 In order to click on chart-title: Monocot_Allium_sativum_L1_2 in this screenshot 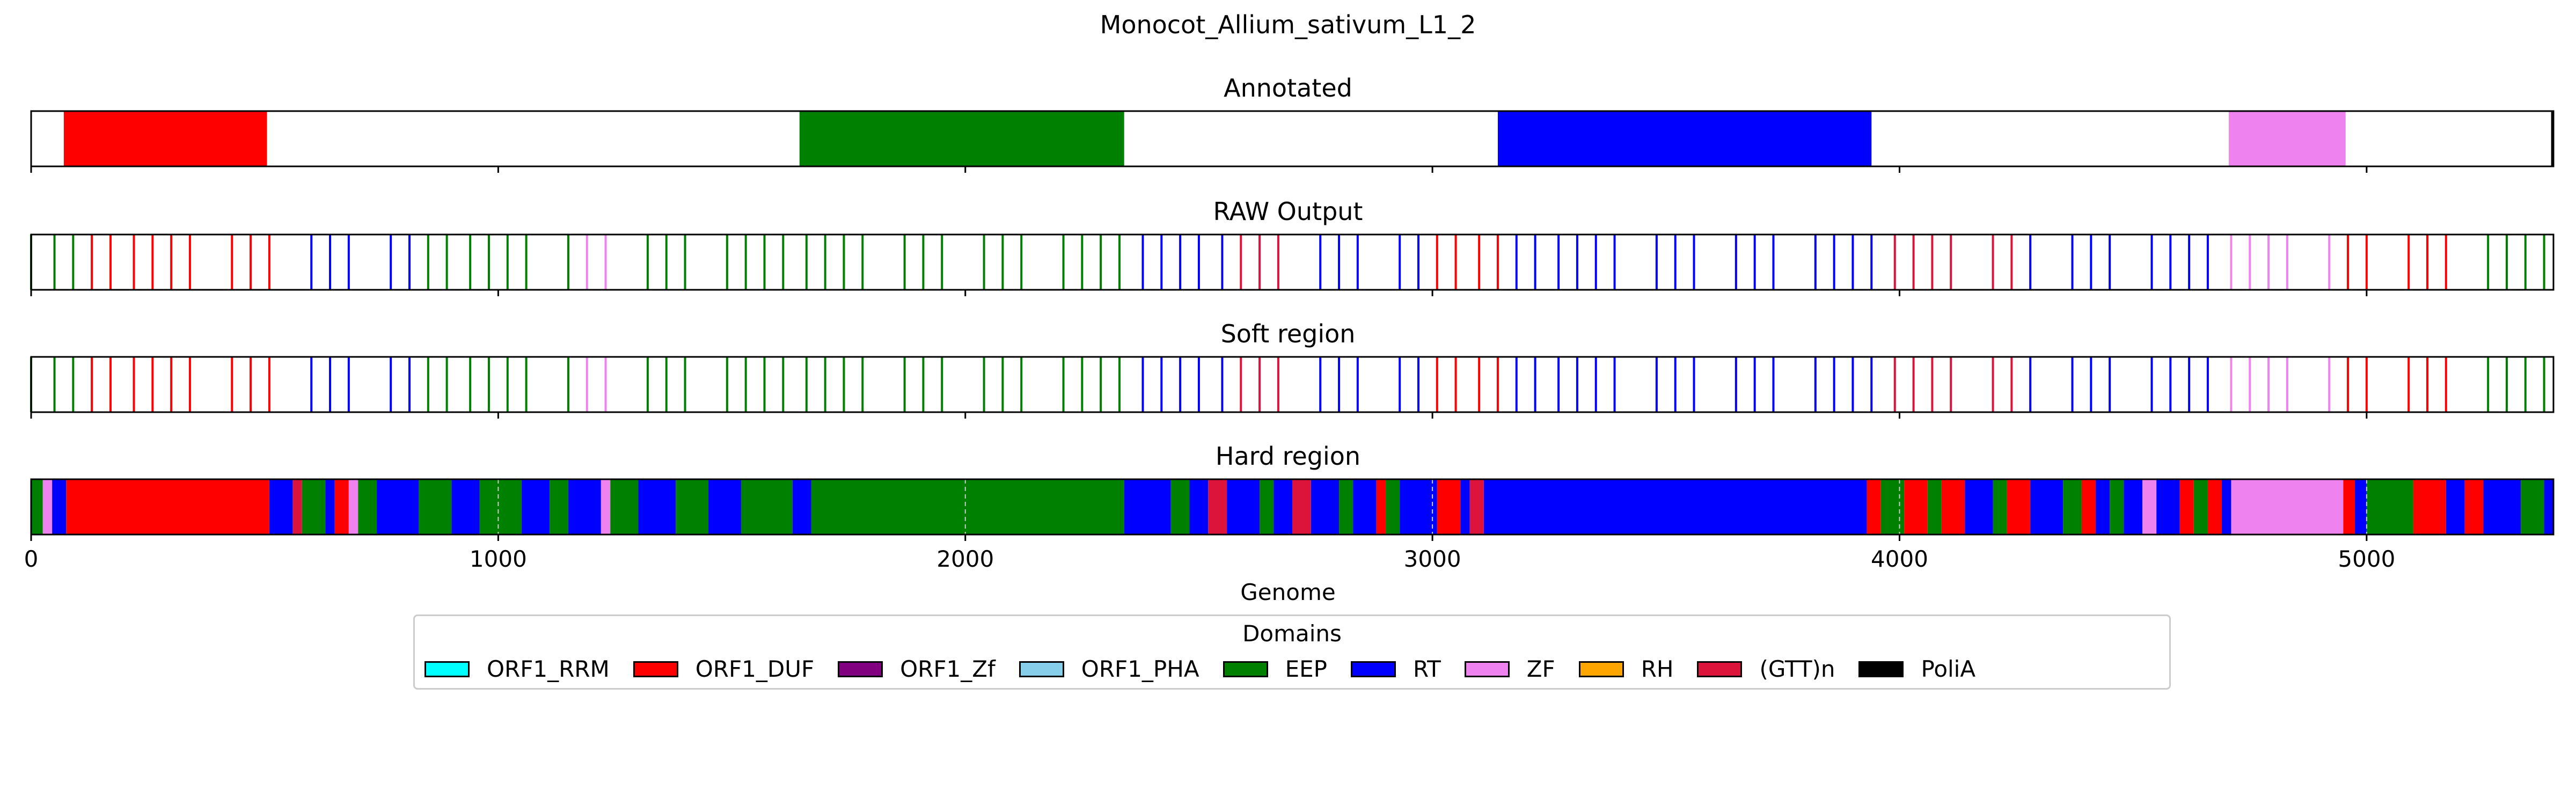, I will do `click(1288, 24)`.